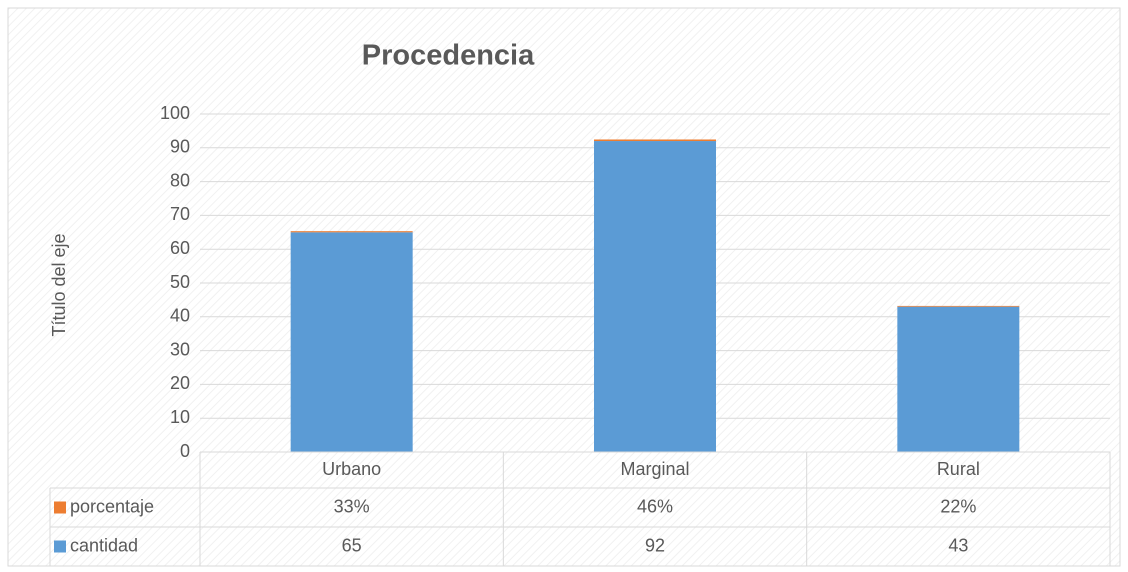 This screenshot has width=1128, height=572. I want to click on table-cell: 65, so click(352, 545).